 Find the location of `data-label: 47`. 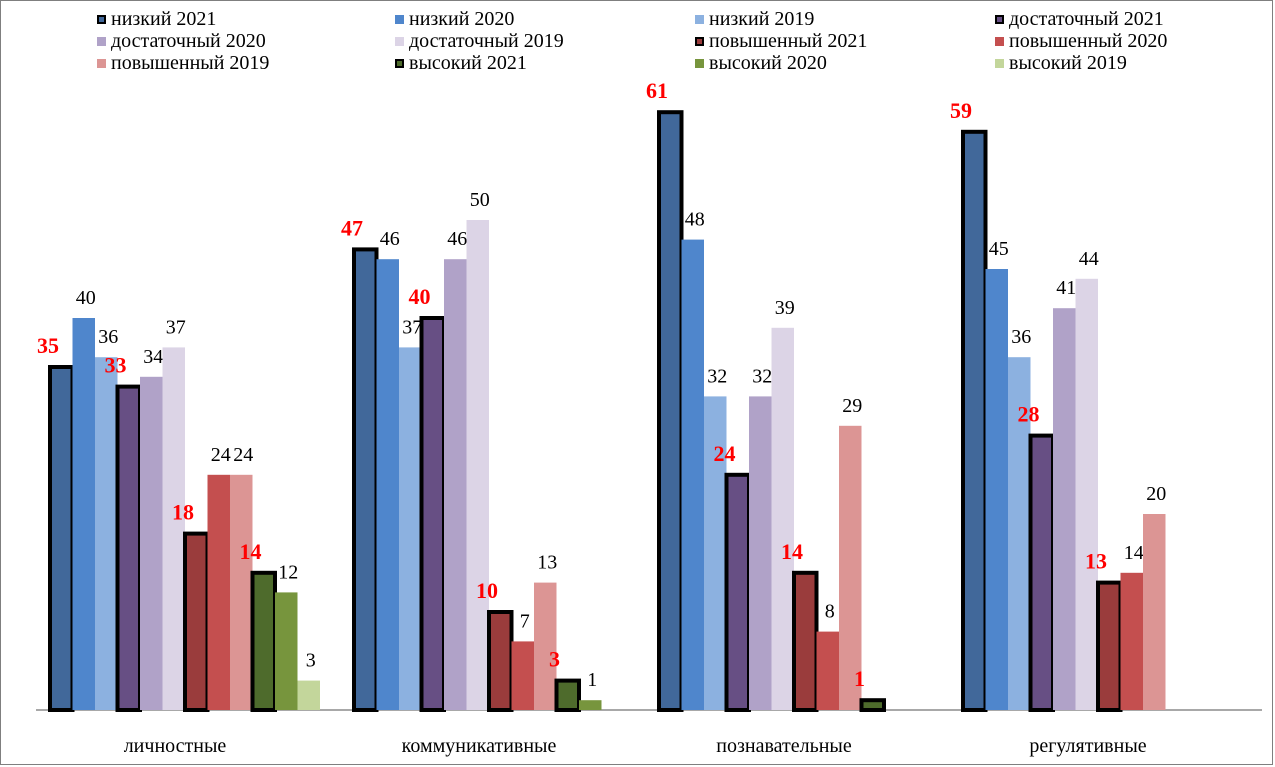

data-label: 47 is located at coordinates (352, 227).